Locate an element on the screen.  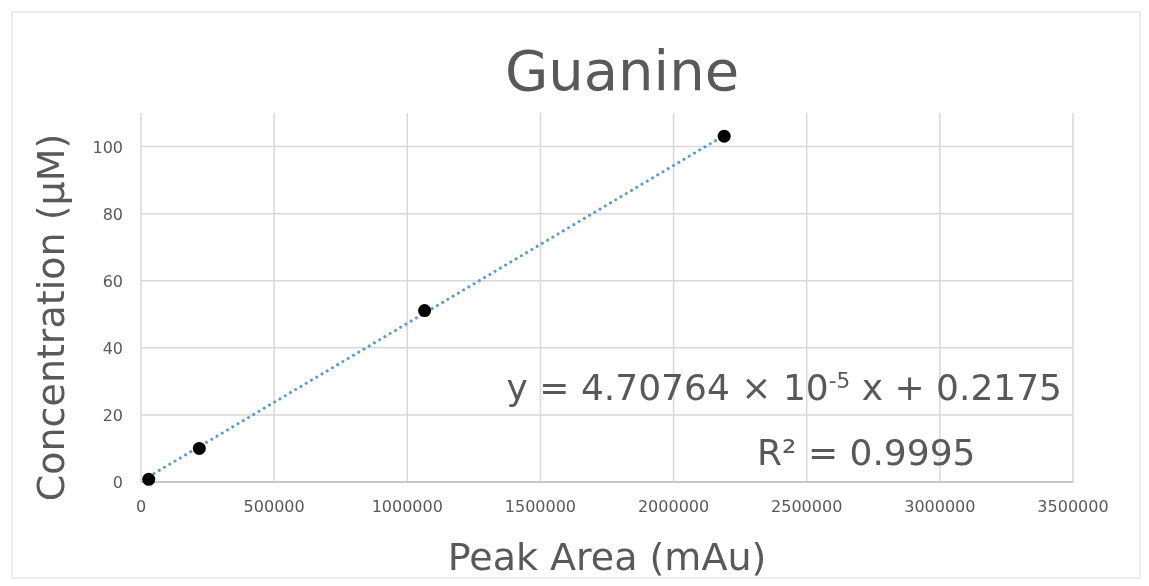
y-axis-title: Concentration (µM) is located at coordinates (51, 317).